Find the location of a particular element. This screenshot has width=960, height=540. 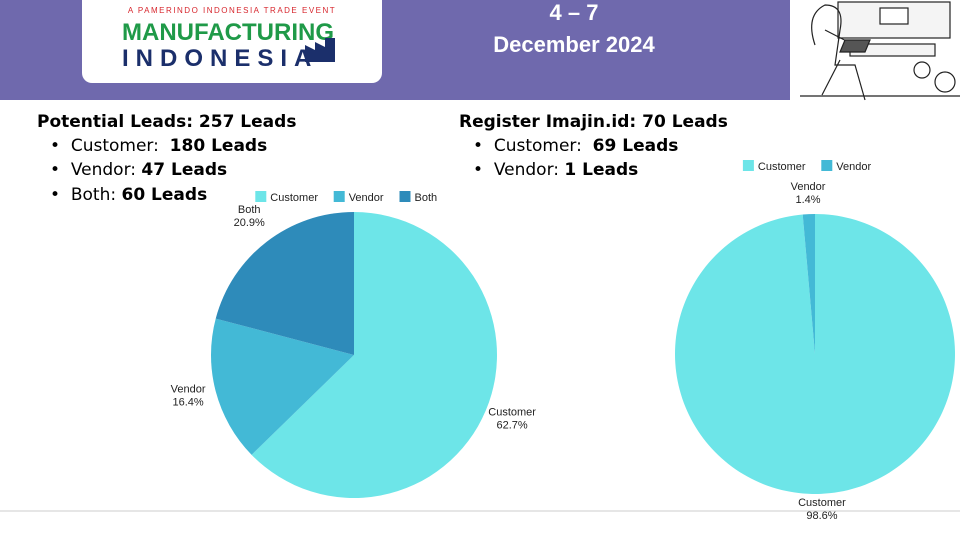

month: December 2024 is located at coordinates (574, 44).